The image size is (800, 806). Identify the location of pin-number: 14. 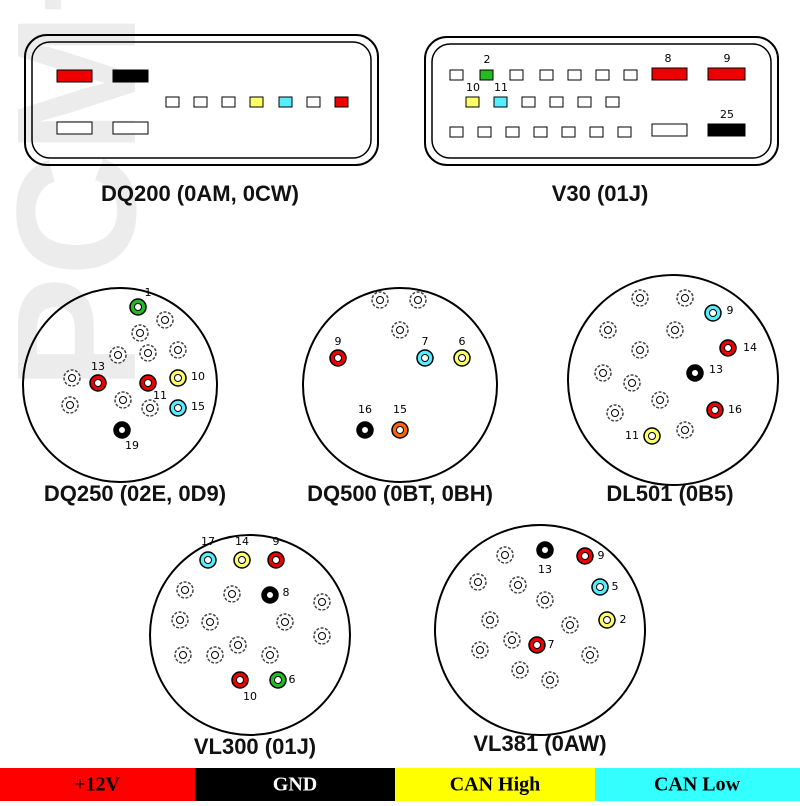
(750, 347).